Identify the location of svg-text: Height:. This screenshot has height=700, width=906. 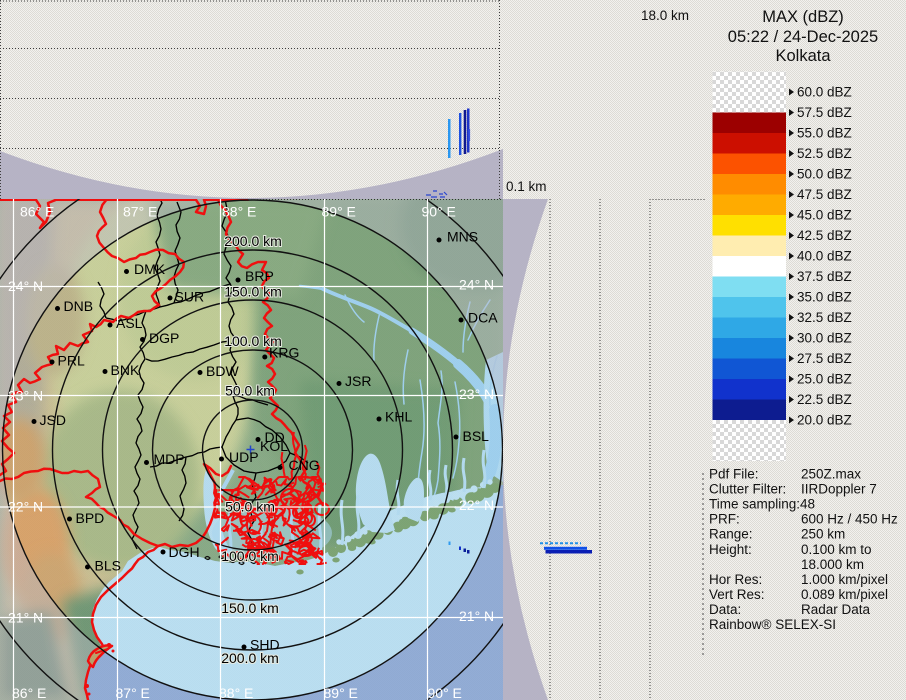
(730, 549).